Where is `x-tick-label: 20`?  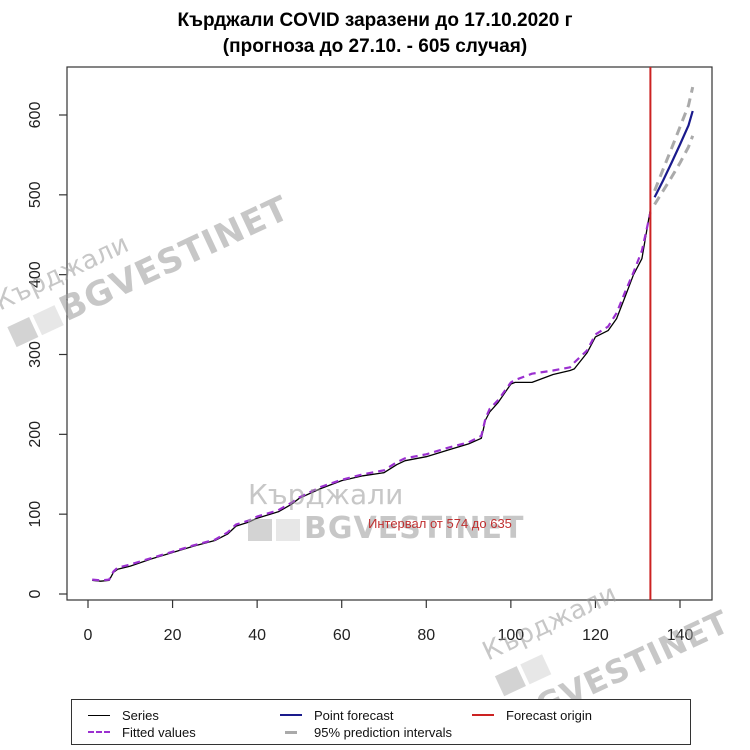
x-tick-label: 20 is located at coordinates (173, 635).